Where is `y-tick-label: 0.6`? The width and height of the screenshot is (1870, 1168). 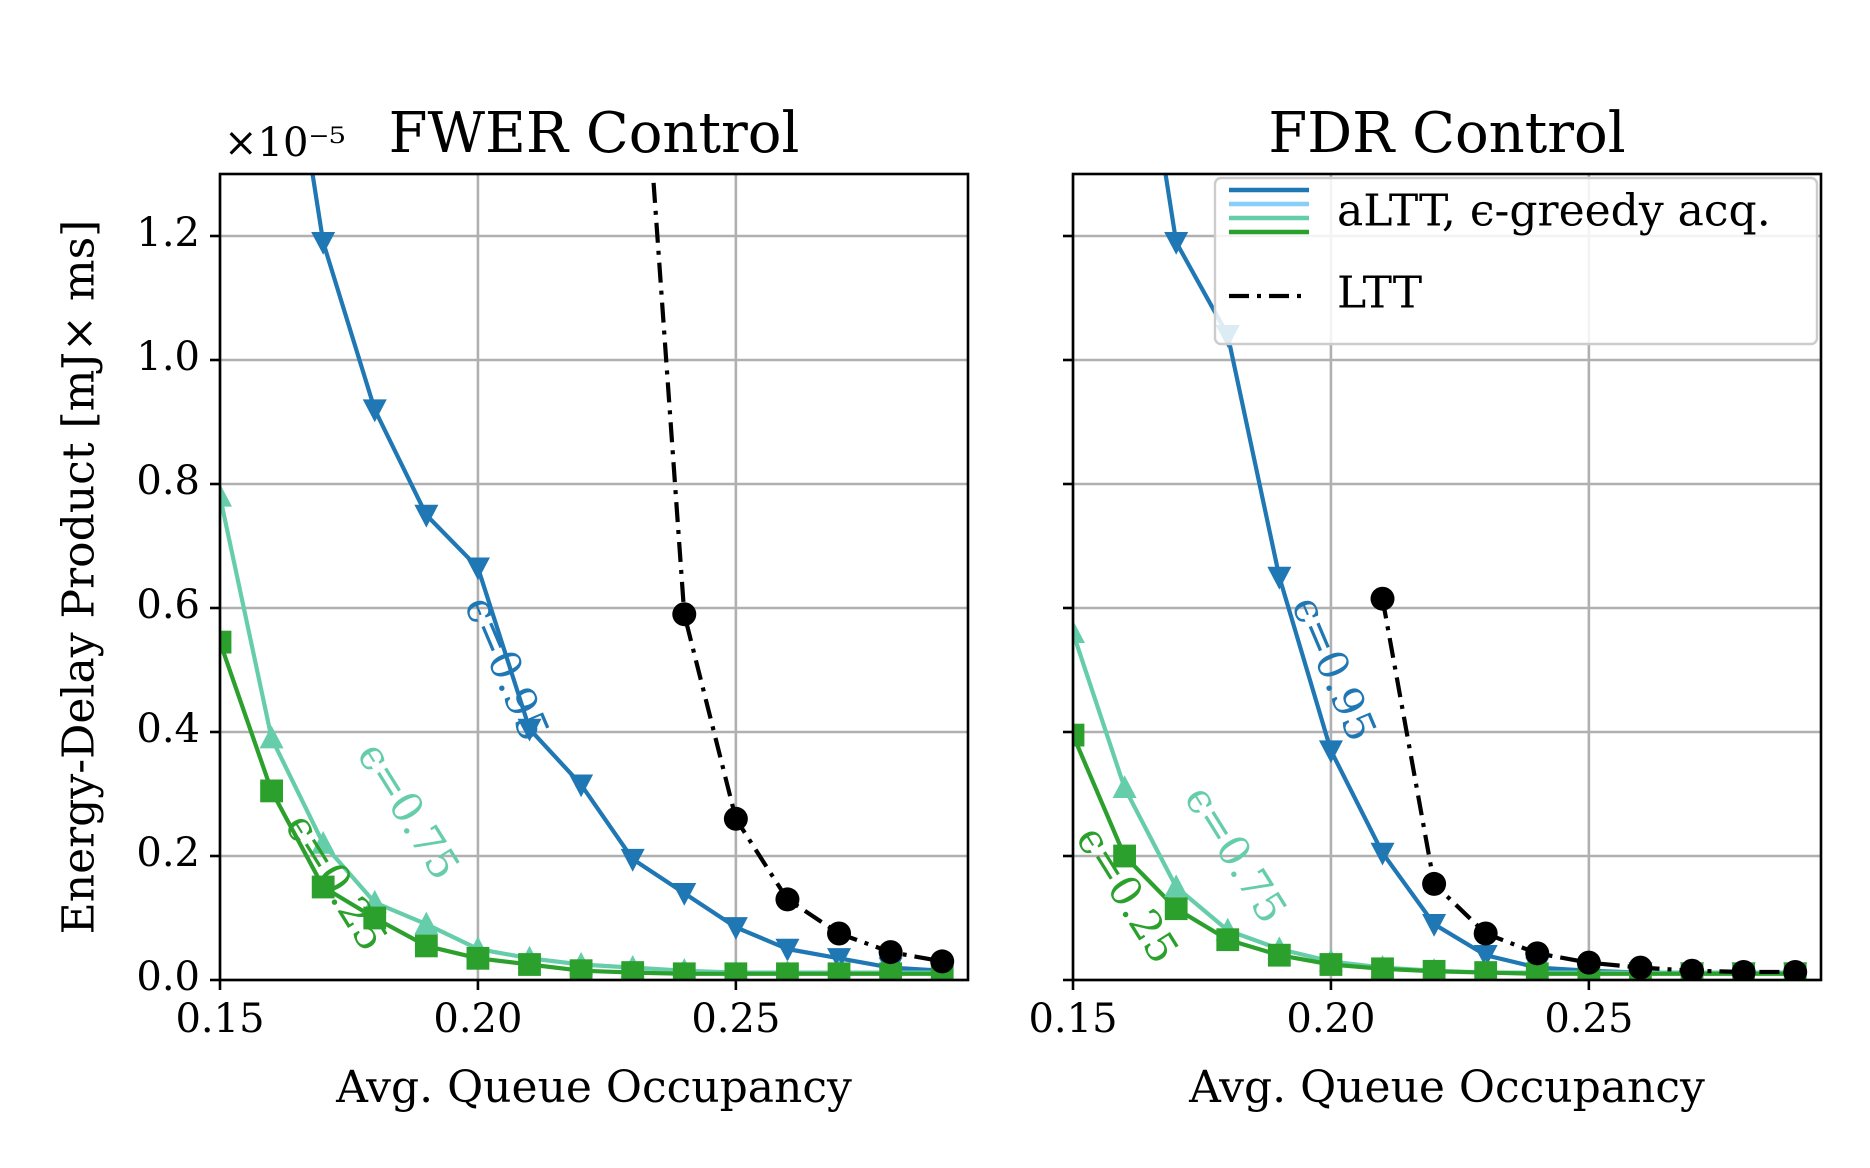
y-tick-label: 0.6 is located at coordinates (168, 605).